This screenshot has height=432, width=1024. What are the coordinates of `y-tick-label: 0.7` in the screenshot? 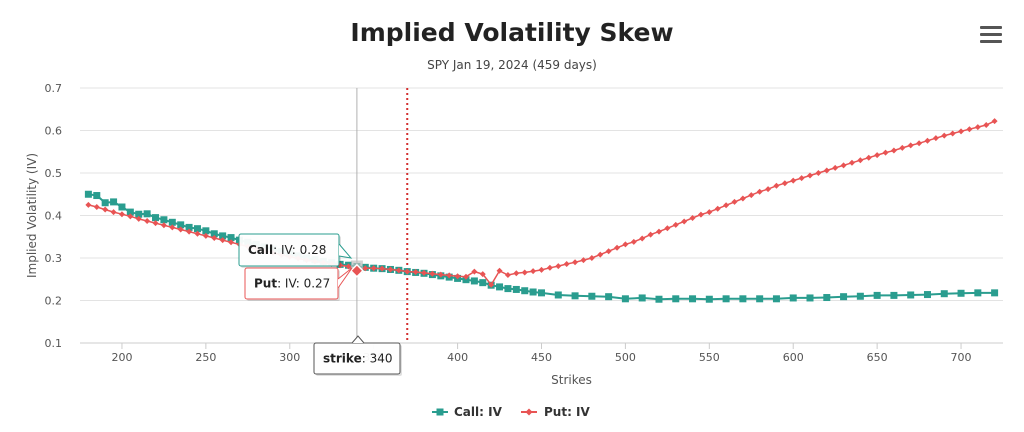 It's located at (54, 88).